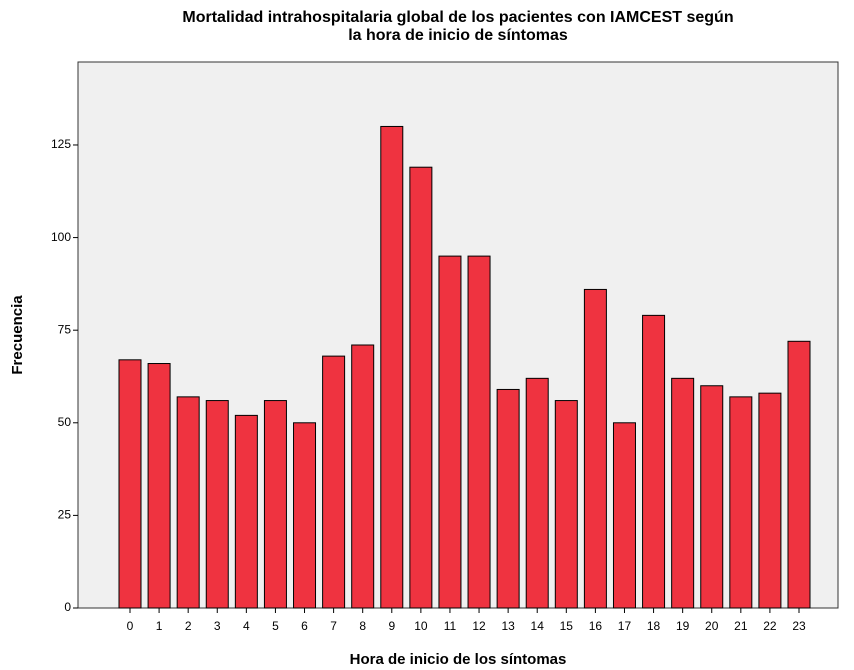 This screenshot has width=854, height=670. I want to click on x-tick-label: 19, so click(683, 626).